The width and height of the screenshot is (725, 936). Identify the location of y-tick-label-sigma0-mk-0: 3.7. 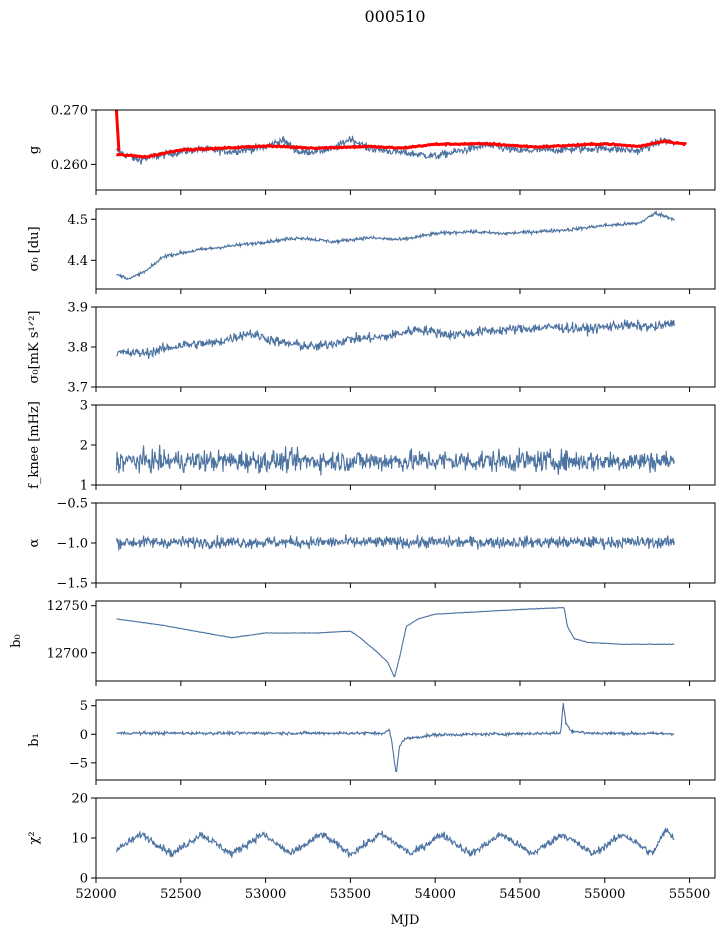
(77, 388).